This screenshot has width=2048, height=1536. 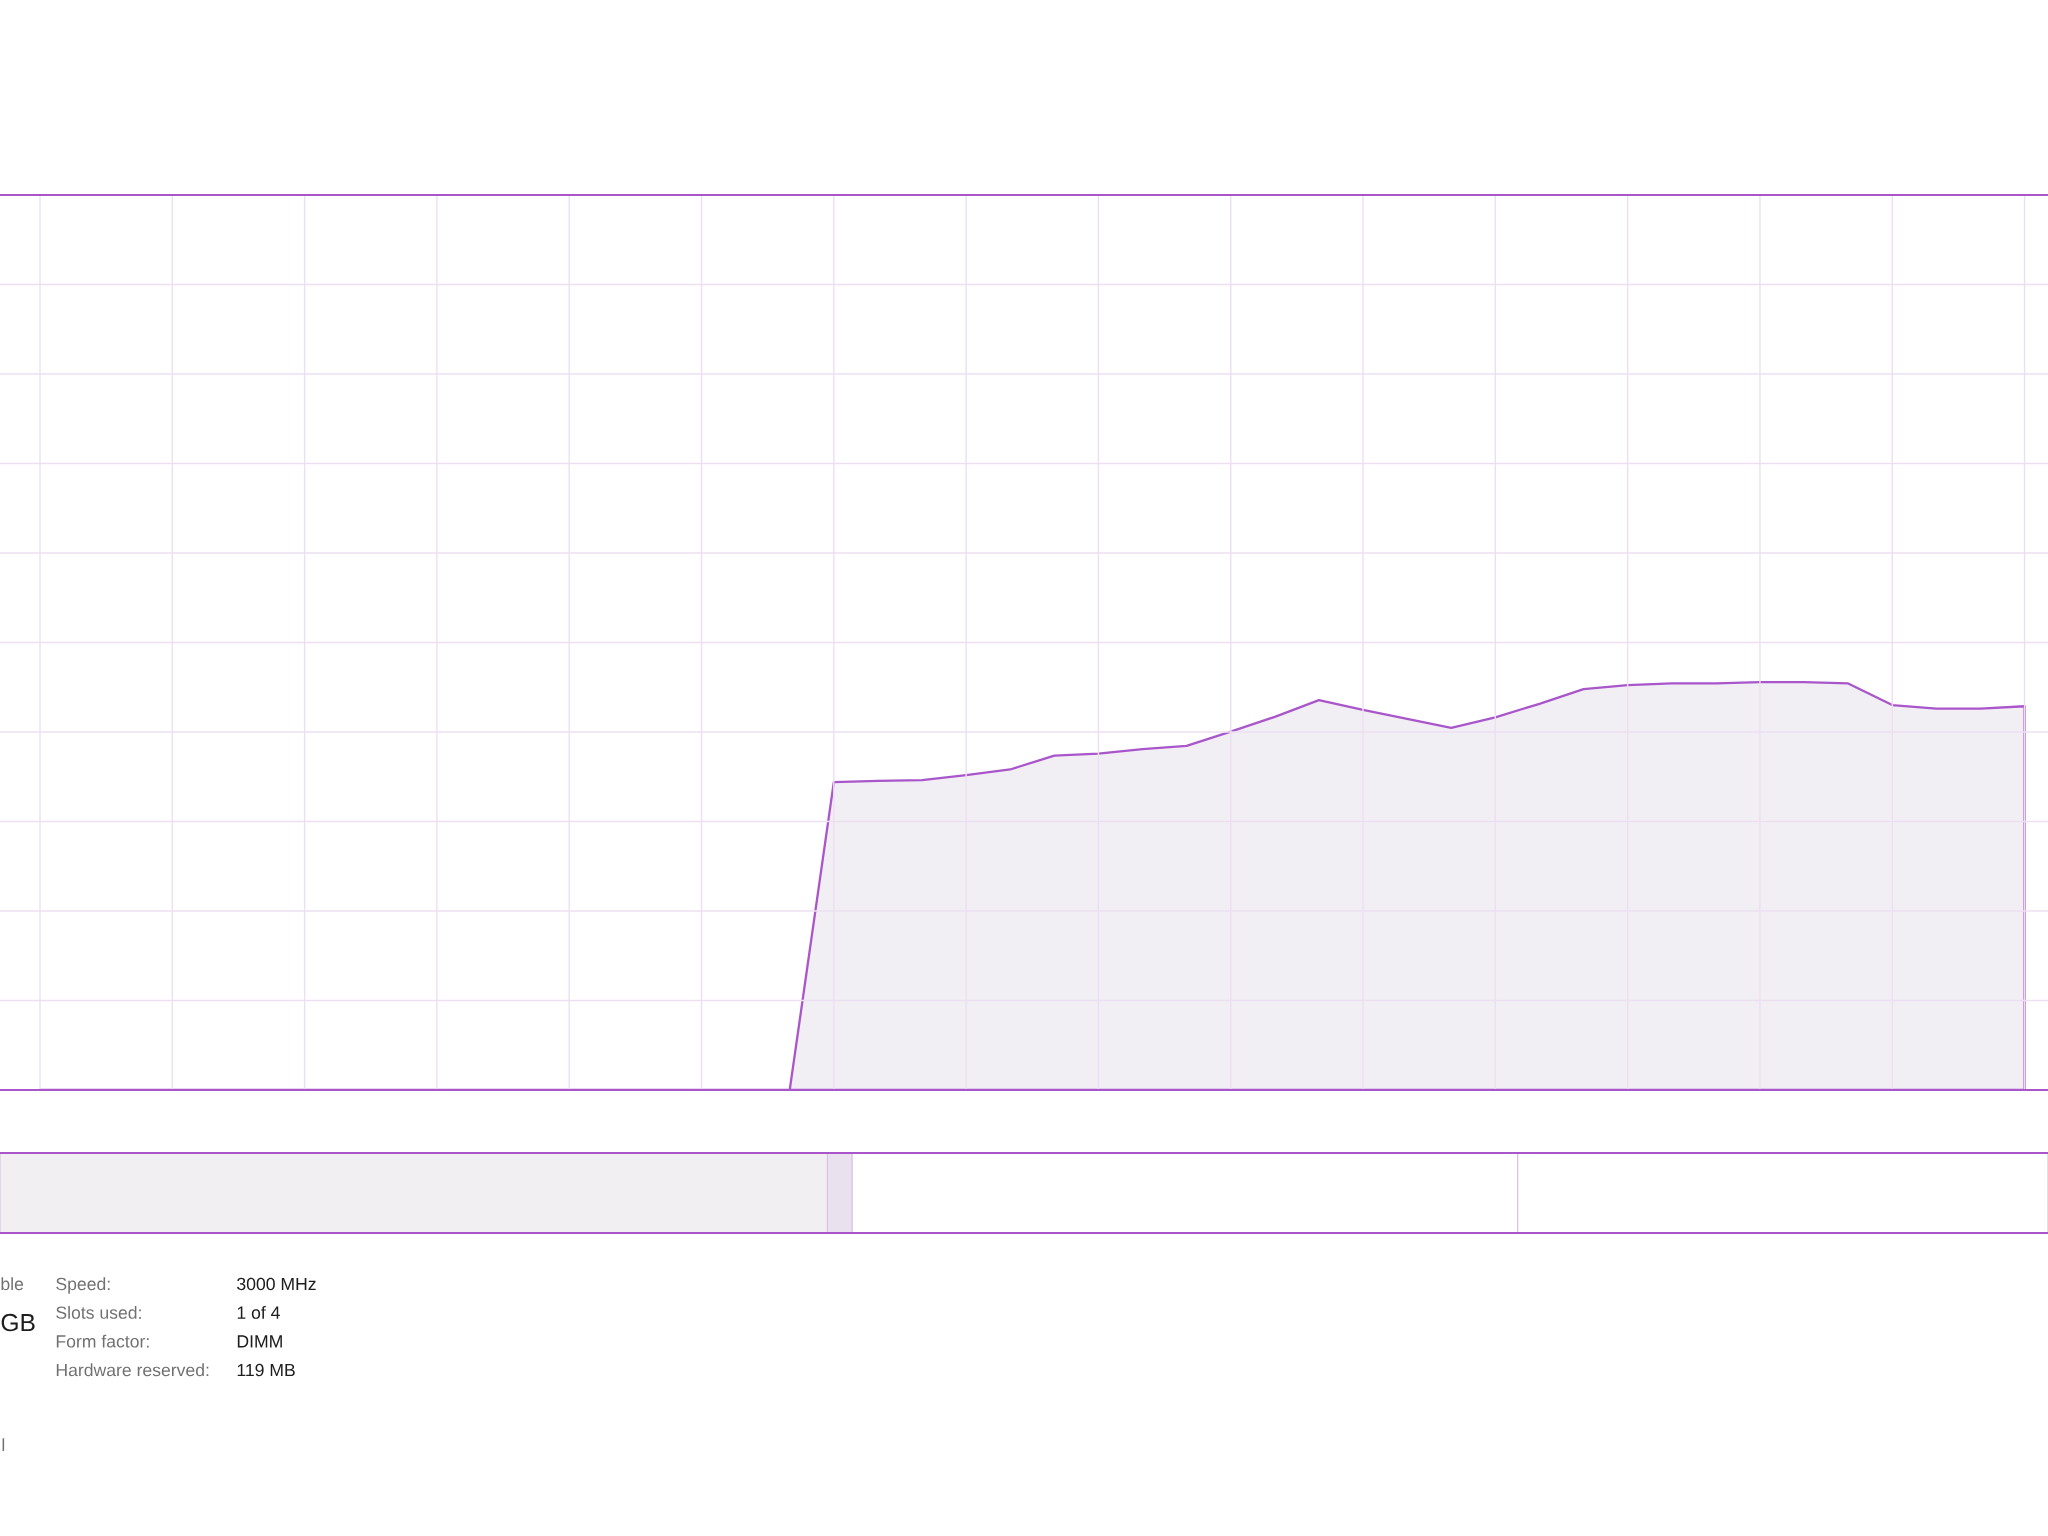 What do you see at coordinates (12, 1284) in the screenshot?
I see `text: ble` at bounding box center [12, 1284].